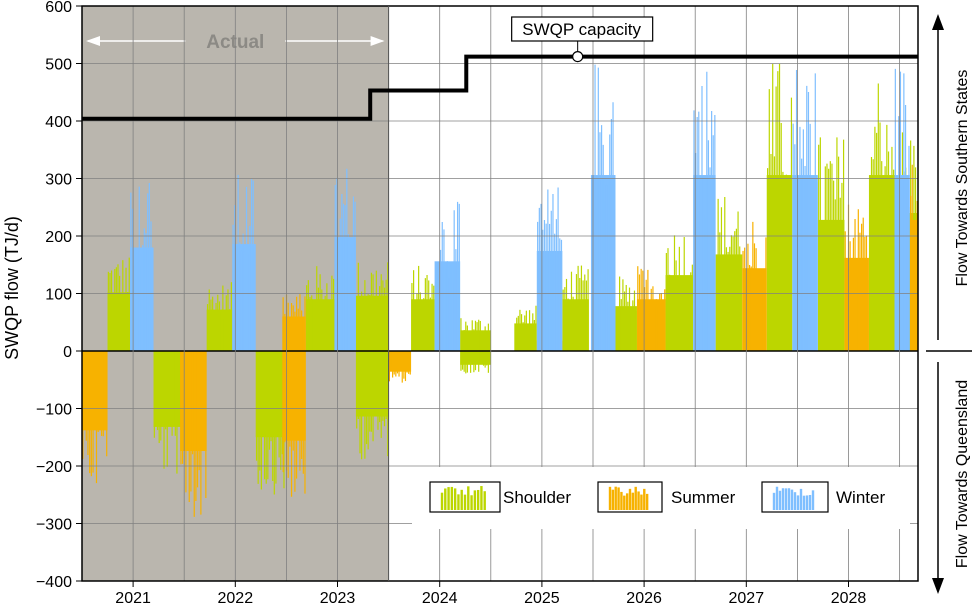 The width and height of the screenshot is (972, 612). I want to click on x-tick-label: 2024, so click(440, 598).